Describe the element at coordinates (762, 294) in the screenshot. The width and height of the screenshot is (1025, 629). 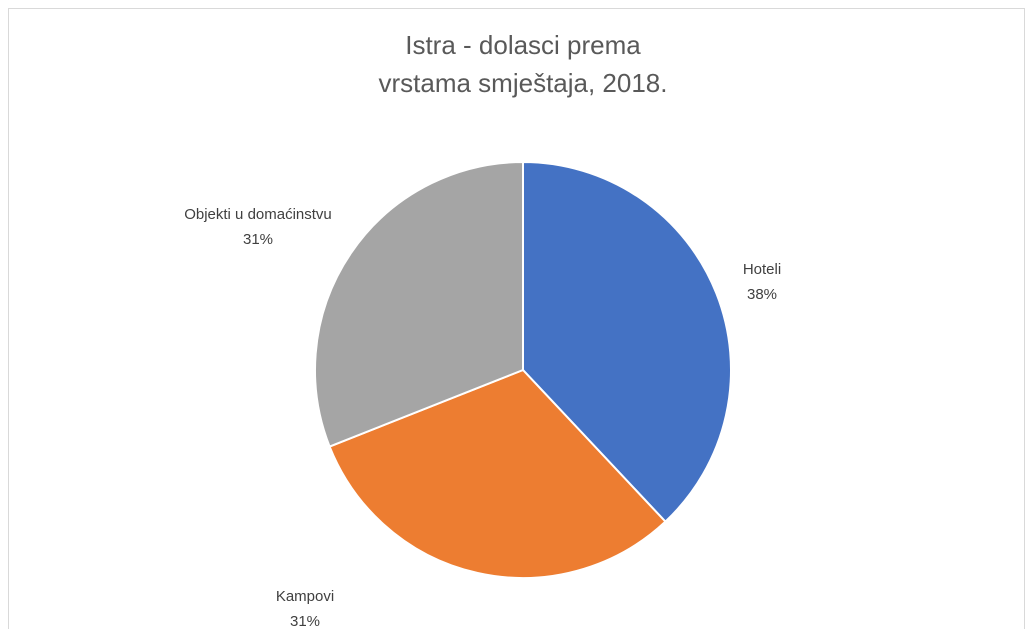
I see `slice-value-label: 38%` at that location.